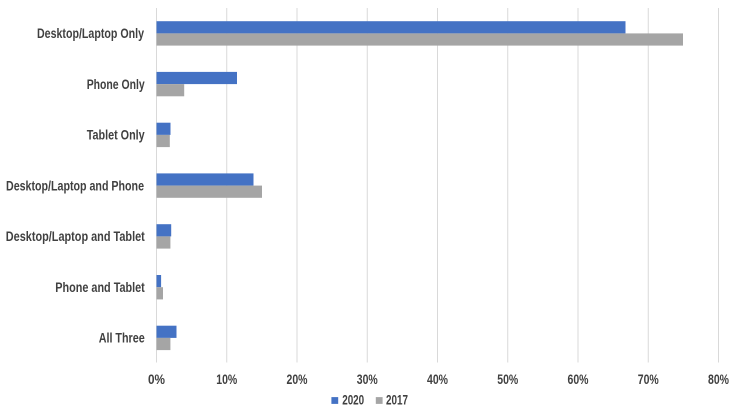 The height and width of the screenshot is (415, 738). What do you see at coordinates (116, 84) in the screenshot?
I see `svg-text: Phone Only` at bounding box center [116, 84].